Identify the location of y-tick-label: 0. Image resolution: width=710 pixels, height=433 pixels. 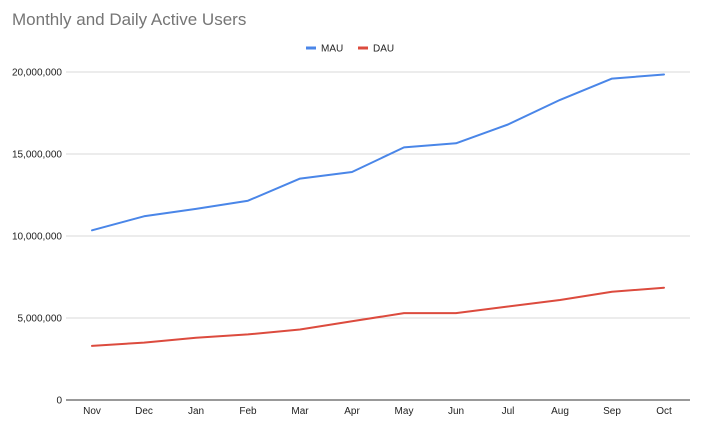
(59, 401).